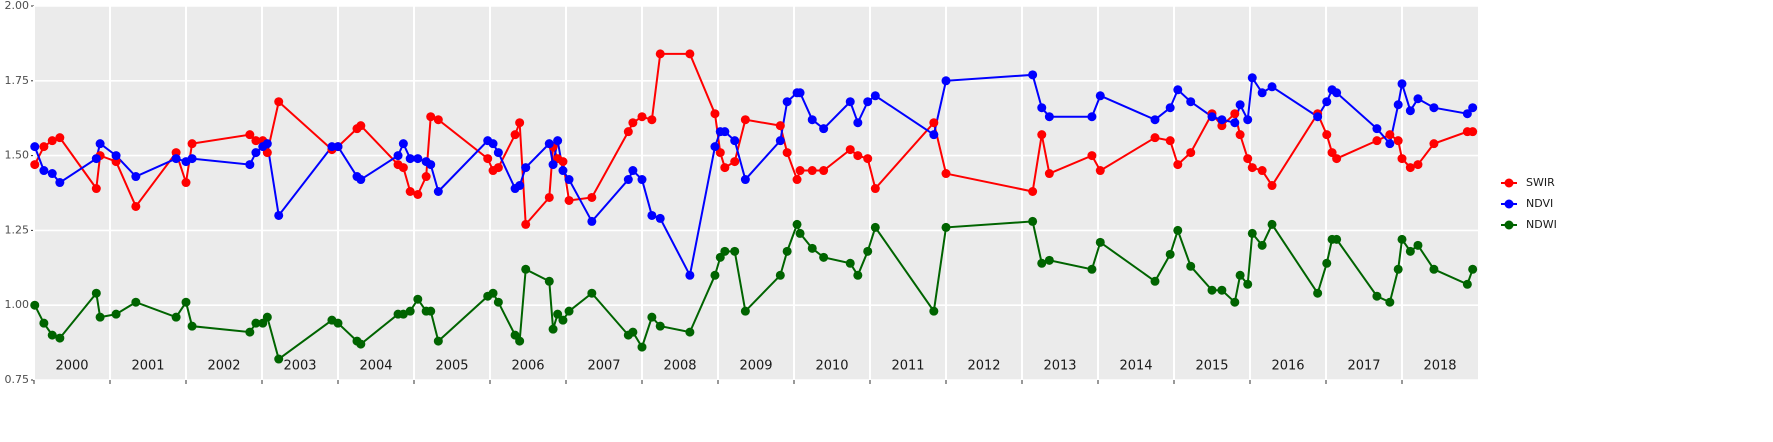 This screenshot has width=1773, height=442. What do you see at coordinates (1211, 366) in the screenshot?
I see `x-tick-label: 2015` at bounding box center [1211, 366].